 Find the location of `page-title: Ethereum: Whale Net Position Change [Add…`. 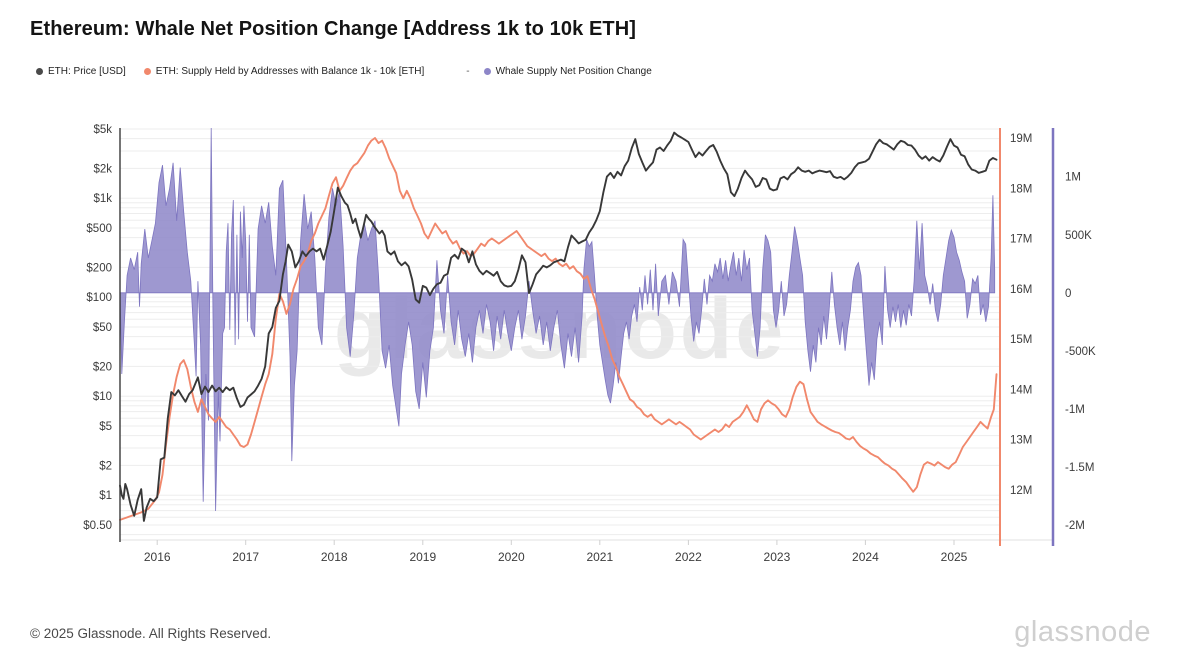

page-title: Ethereum: Whale Net Position Change [Add… is located at coordinates (333, 29).